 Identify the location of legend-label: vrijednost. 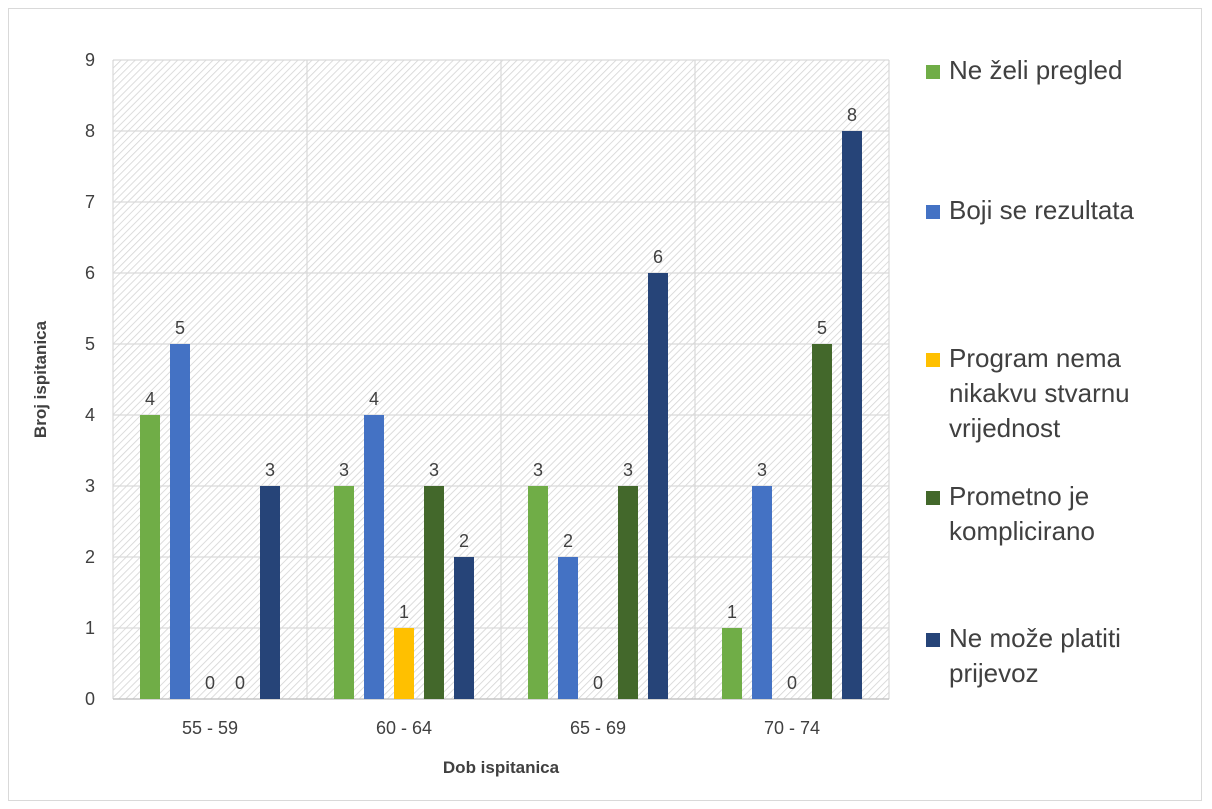
(1005, 428).